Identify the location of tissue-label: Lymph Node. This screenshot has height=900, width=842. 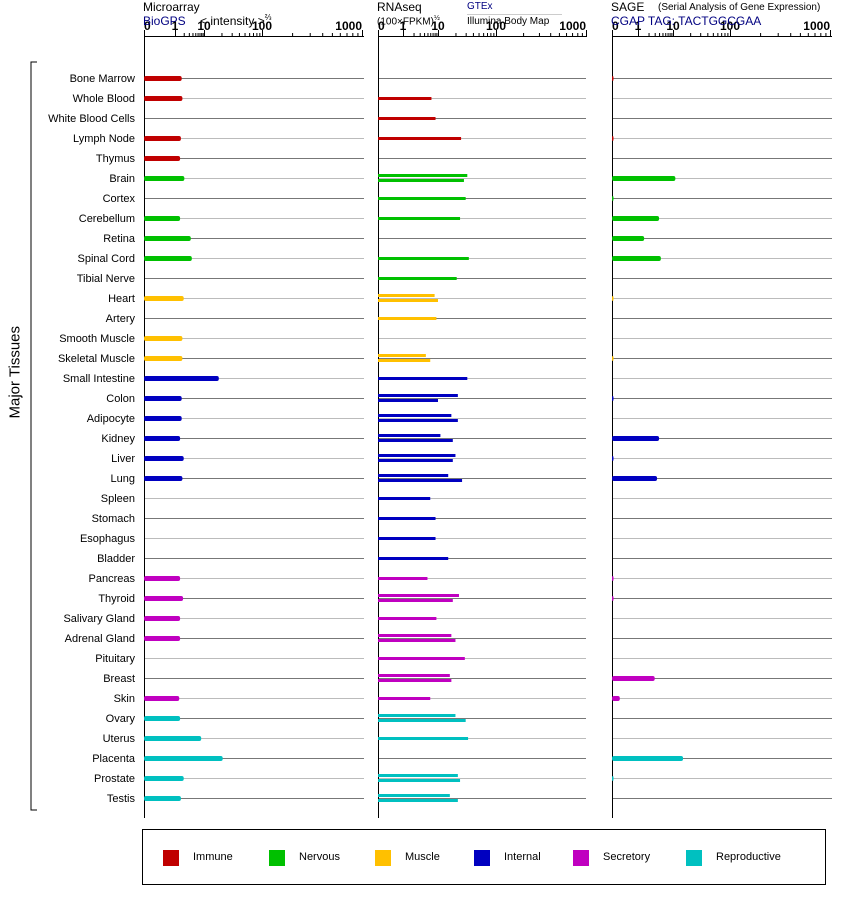
(104, 139).